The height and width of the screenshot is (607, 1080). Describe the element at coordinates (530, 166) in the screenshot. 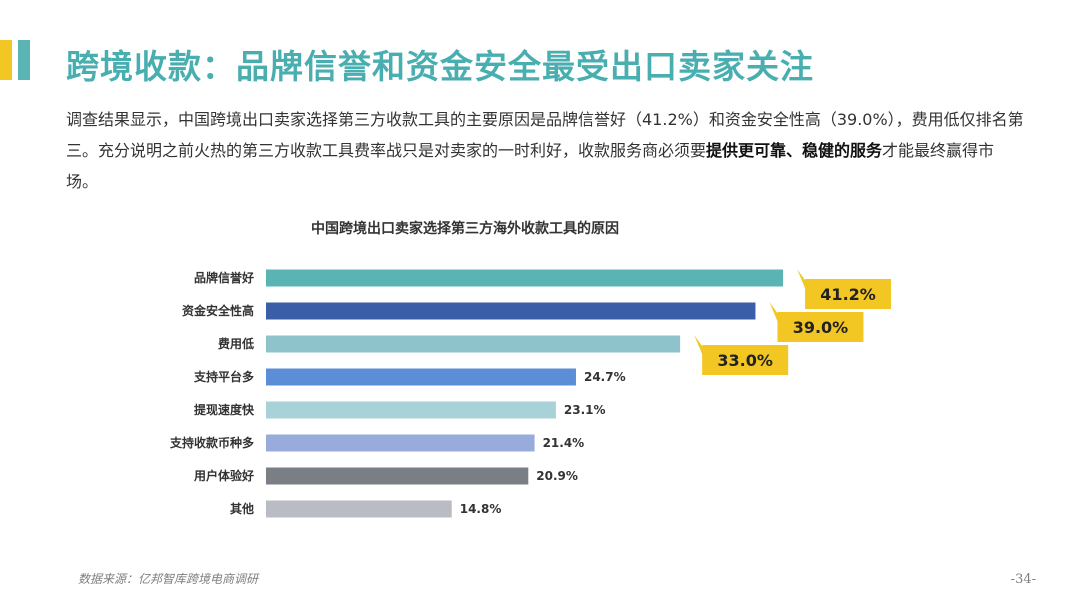

I see `body-text-part2: 才能最终赢得市场。` at that location.